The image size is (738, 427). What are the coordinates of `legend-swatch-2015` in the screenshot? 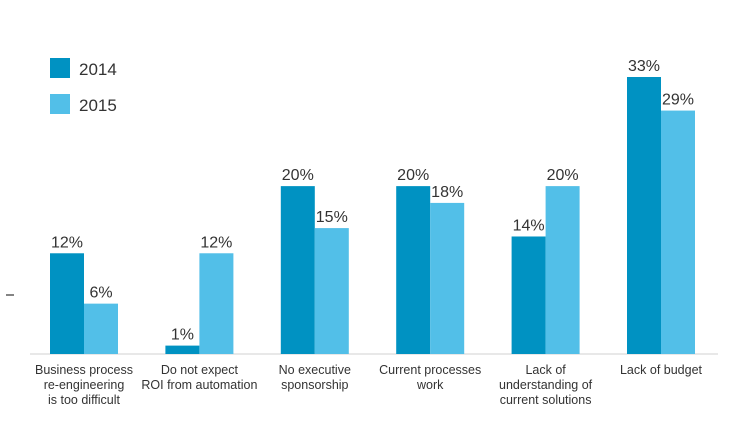 It's located at (60, 104).